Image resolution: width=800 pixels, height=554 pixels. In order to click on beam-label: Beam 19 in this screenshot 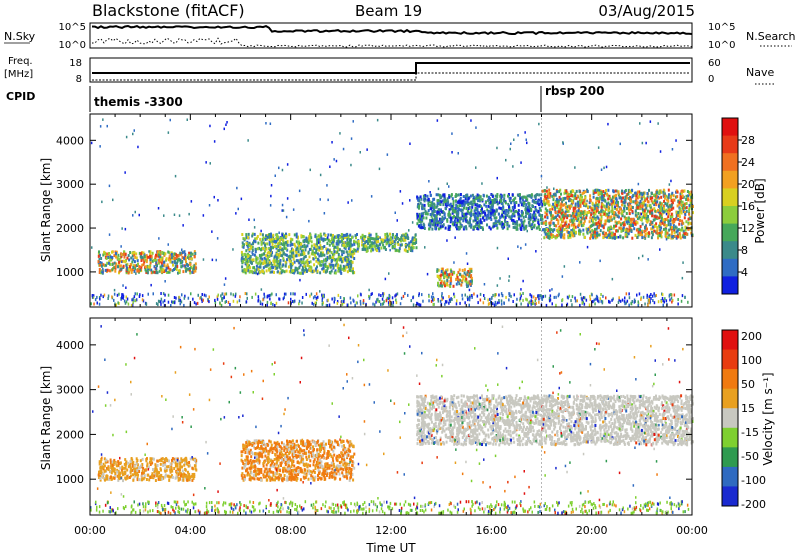, I will do `click(388, 11)`.